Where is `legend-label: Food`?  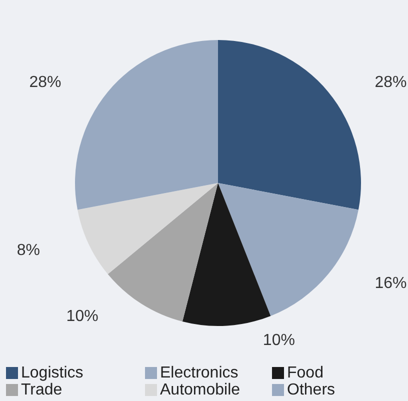 legend-label: Food is located at coordinates (305, 373).